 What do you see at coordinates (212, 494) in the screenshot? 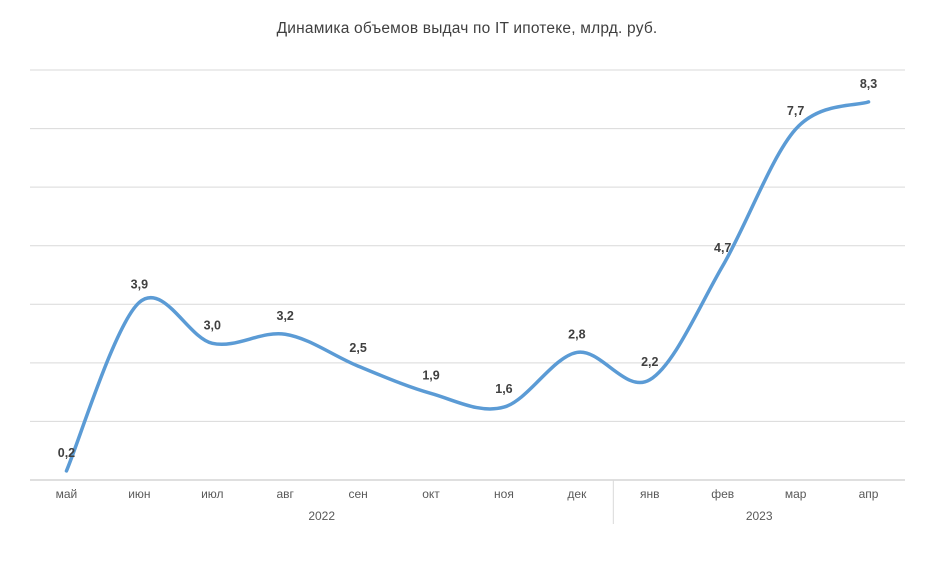
I see `x-tick-label: июл` at bounding box center [212, 494].